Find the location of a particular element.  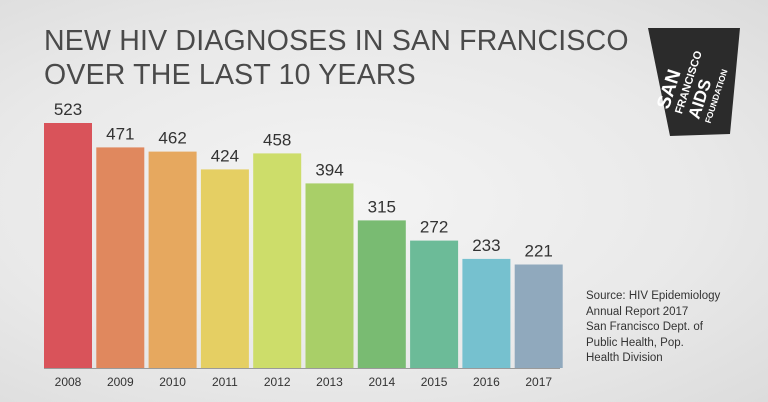

value-label-2011: 424 is located at coordinates (225, 155).